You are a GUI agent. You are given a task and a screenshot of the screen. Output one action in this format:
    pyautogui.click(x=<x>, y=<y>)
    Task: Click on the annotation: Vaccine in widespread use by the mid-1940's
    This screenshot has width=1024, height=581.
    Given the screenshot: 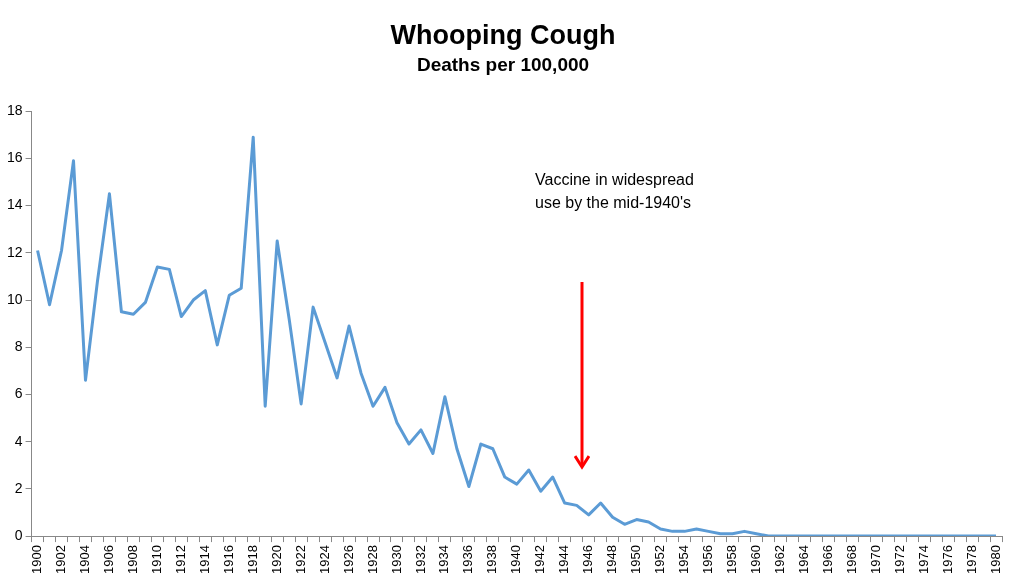 What is the action you would take?
    pyautogui.click(x=615, y=191)
    